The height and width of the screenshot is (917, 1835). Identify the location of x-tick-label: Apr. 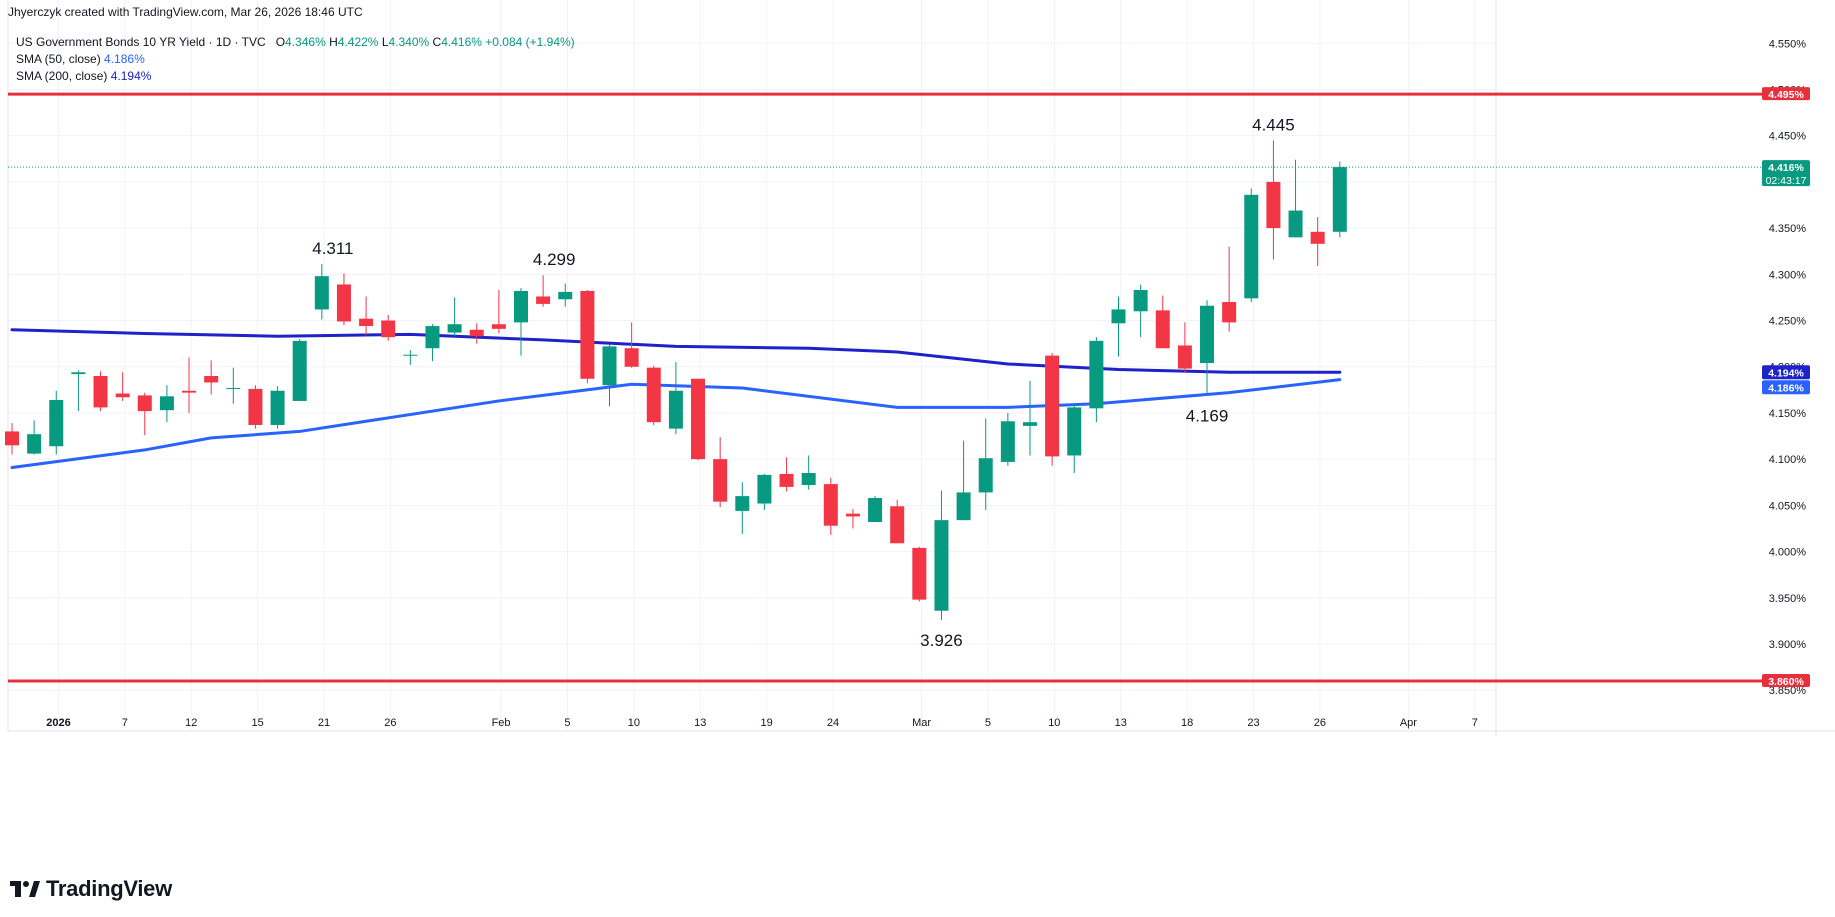
(1408, 723).